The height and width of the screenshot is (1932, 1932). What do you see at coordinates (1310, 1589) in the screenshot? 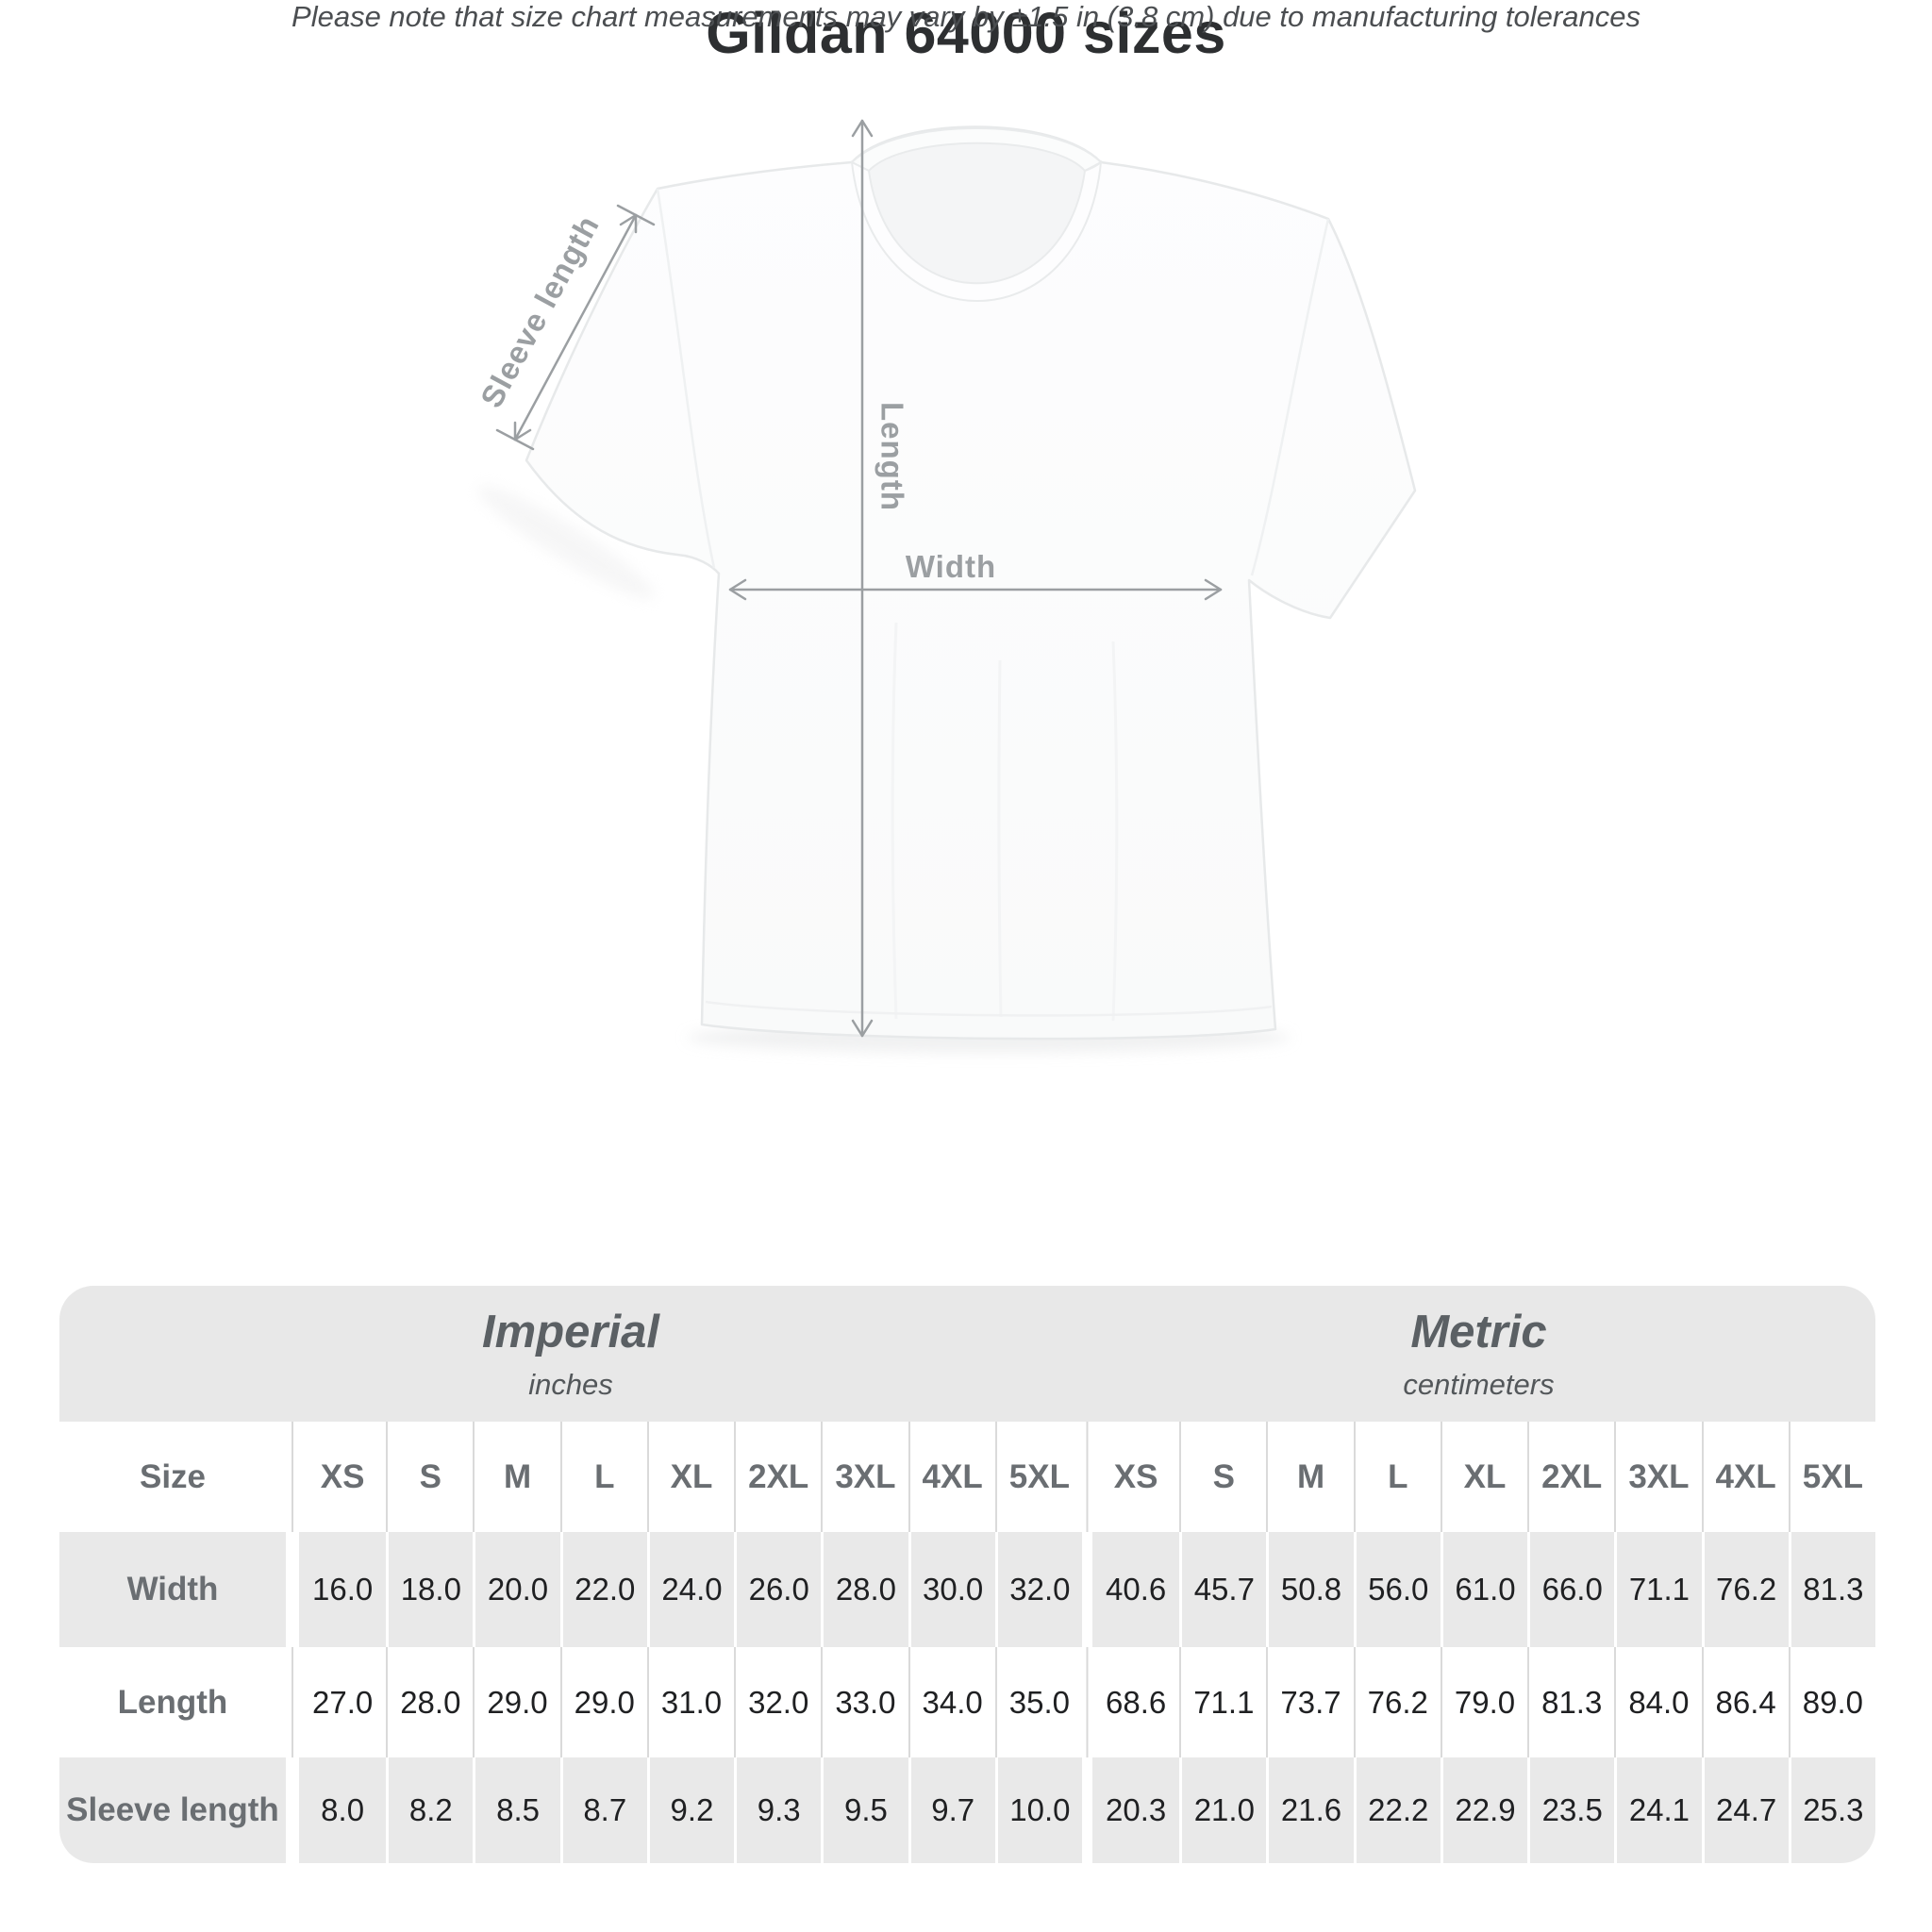
I see `value-cell: 50.8` at bounding box center [1310, 1589].